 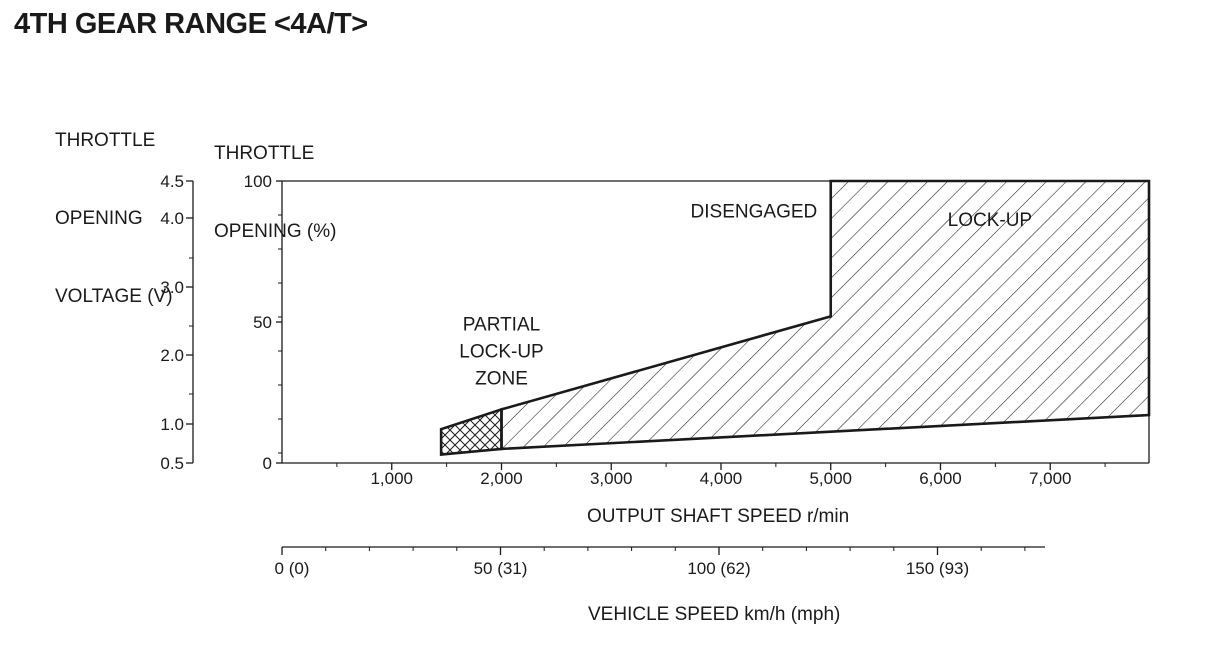 I want to click on vehicle-tick-label: 100 (62), so click(x=718, y=568).